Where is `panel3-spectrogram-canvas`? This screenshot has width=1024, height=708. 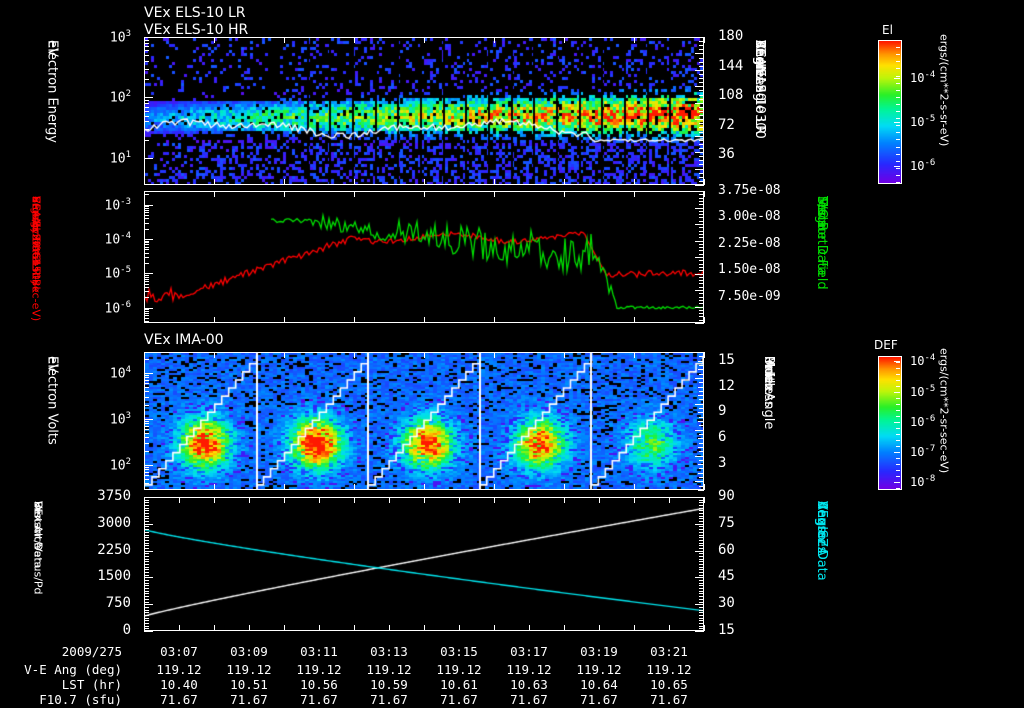 panel3-spectrogram-canvas is located at coordinates (424, 421).